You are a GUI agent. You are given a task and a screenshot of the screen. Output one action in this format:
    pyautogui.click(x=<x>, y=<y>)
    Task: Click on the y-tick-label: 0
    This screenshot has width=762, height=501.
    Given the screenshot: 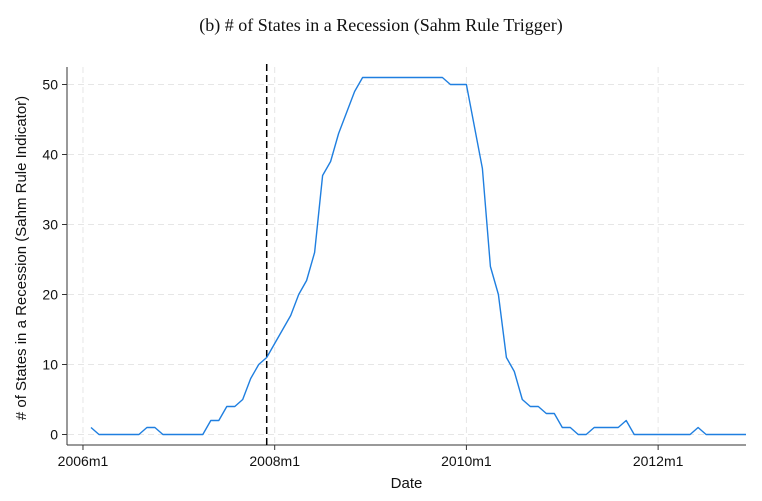 What is the action you would take?
    pyautogui.click(x=54, y=435)
    